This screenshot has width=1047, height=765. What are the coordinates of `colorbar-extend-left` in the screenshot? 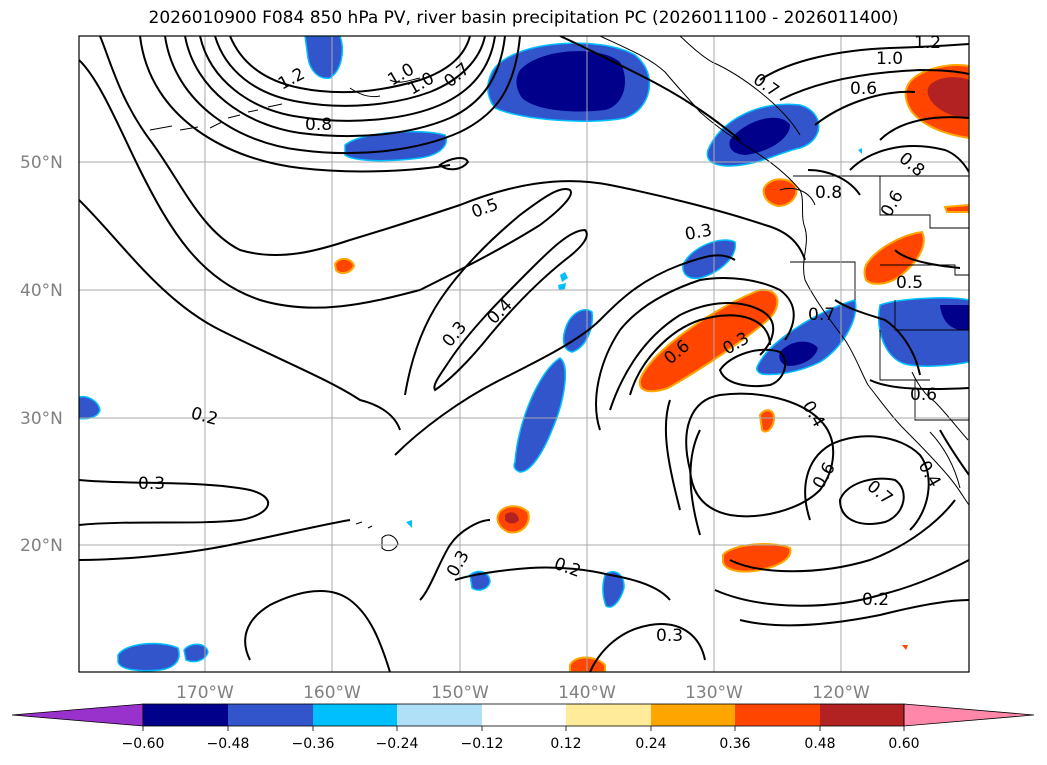 It's located at (77, 715).